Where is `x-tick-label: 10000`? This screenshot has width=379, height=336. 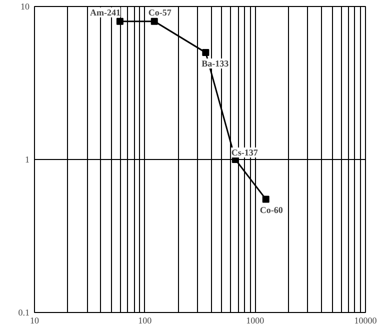
x-tick-label: 10000 is located at coordinates (366, 321).